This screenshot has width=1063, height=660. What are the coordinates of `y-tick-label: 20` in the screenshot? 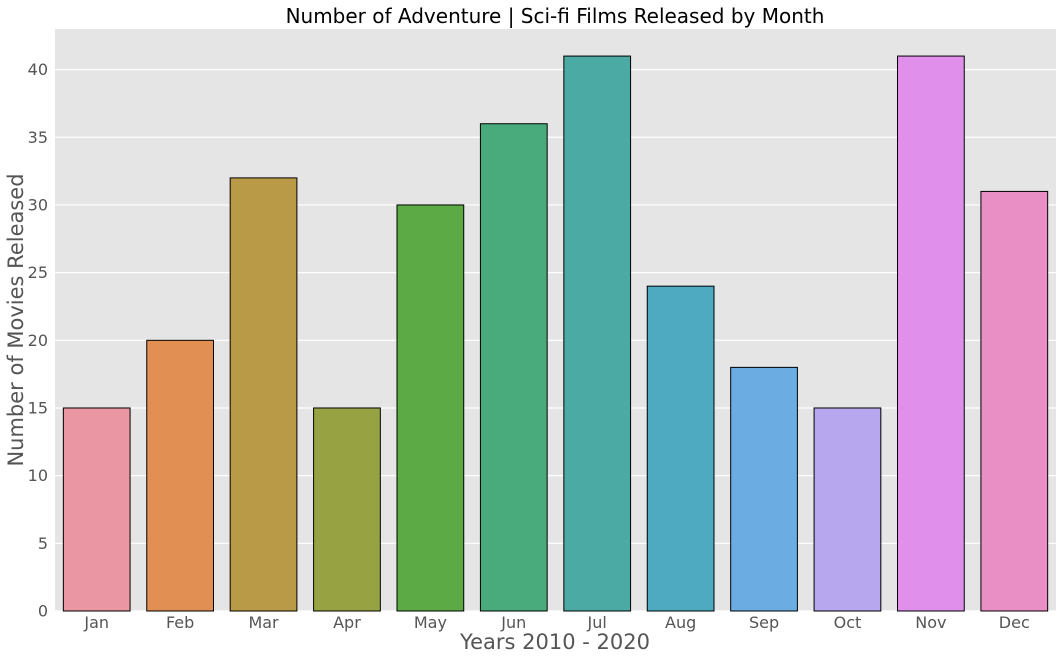 It's located at (38, 340).